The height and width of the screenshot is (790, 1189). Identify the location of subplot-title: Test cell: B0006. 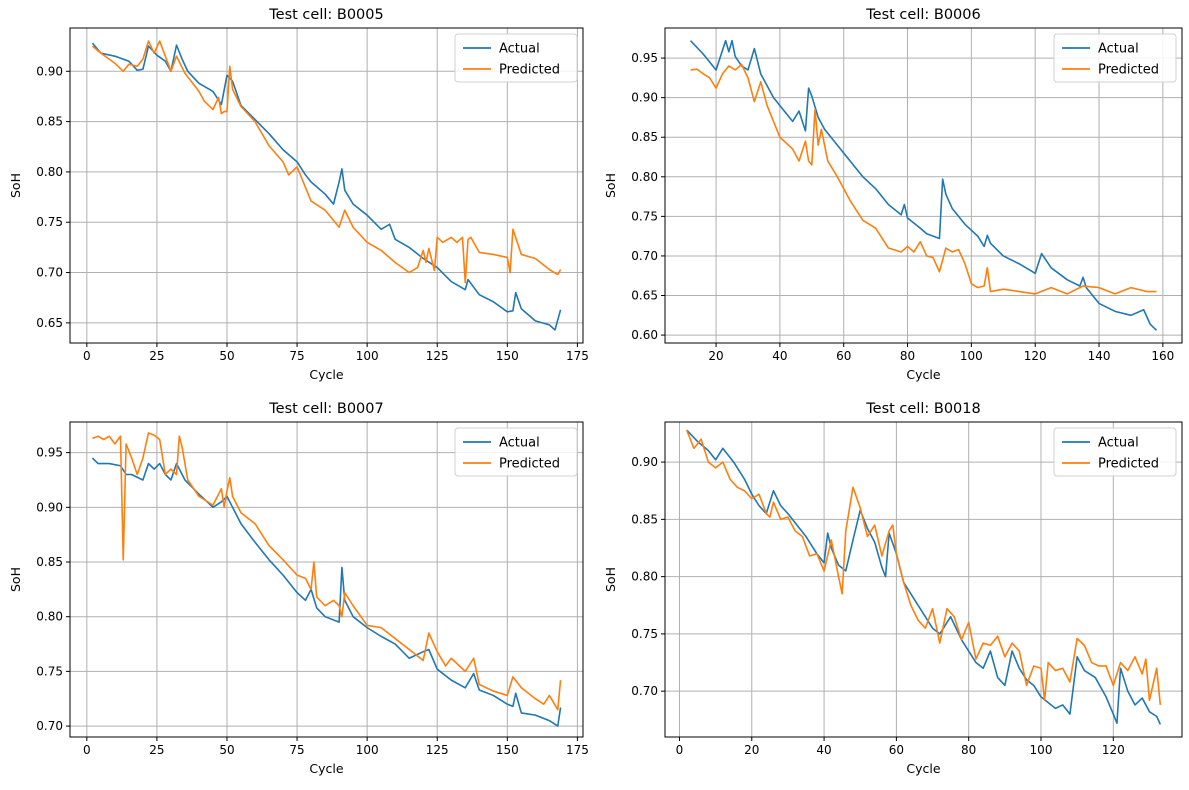
(922, 15).